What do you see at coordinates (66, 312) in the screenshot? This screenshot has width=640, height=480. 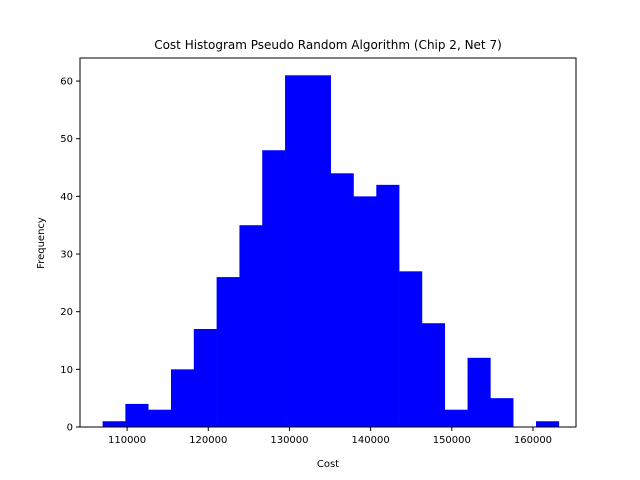 I see `y-tick-label: 20` at bounding box center [66, 312].